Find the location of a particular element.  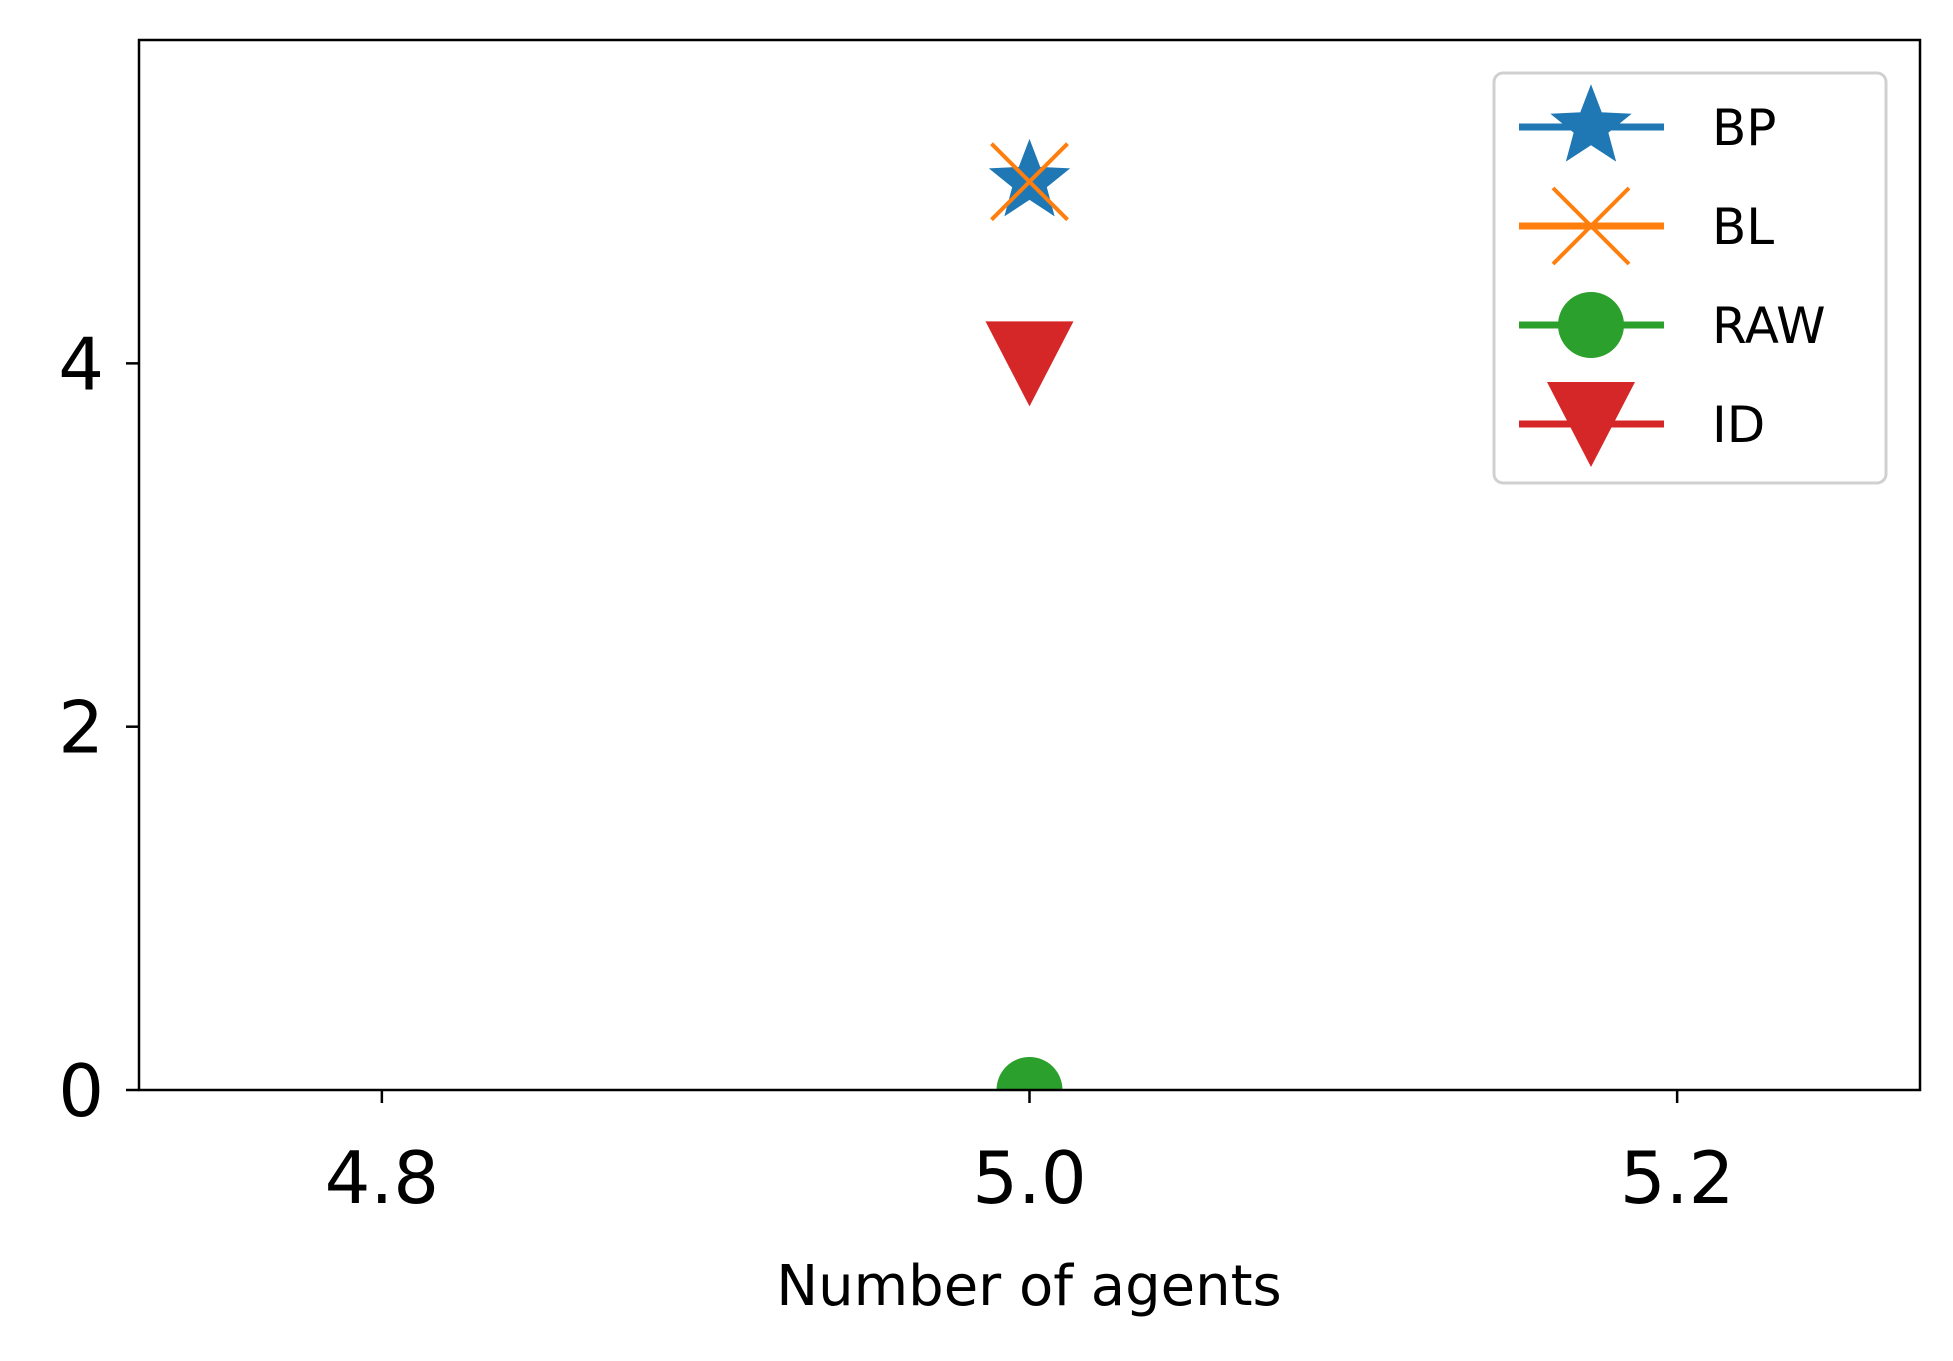

data-point-id is located at coordinates (1029, 364).